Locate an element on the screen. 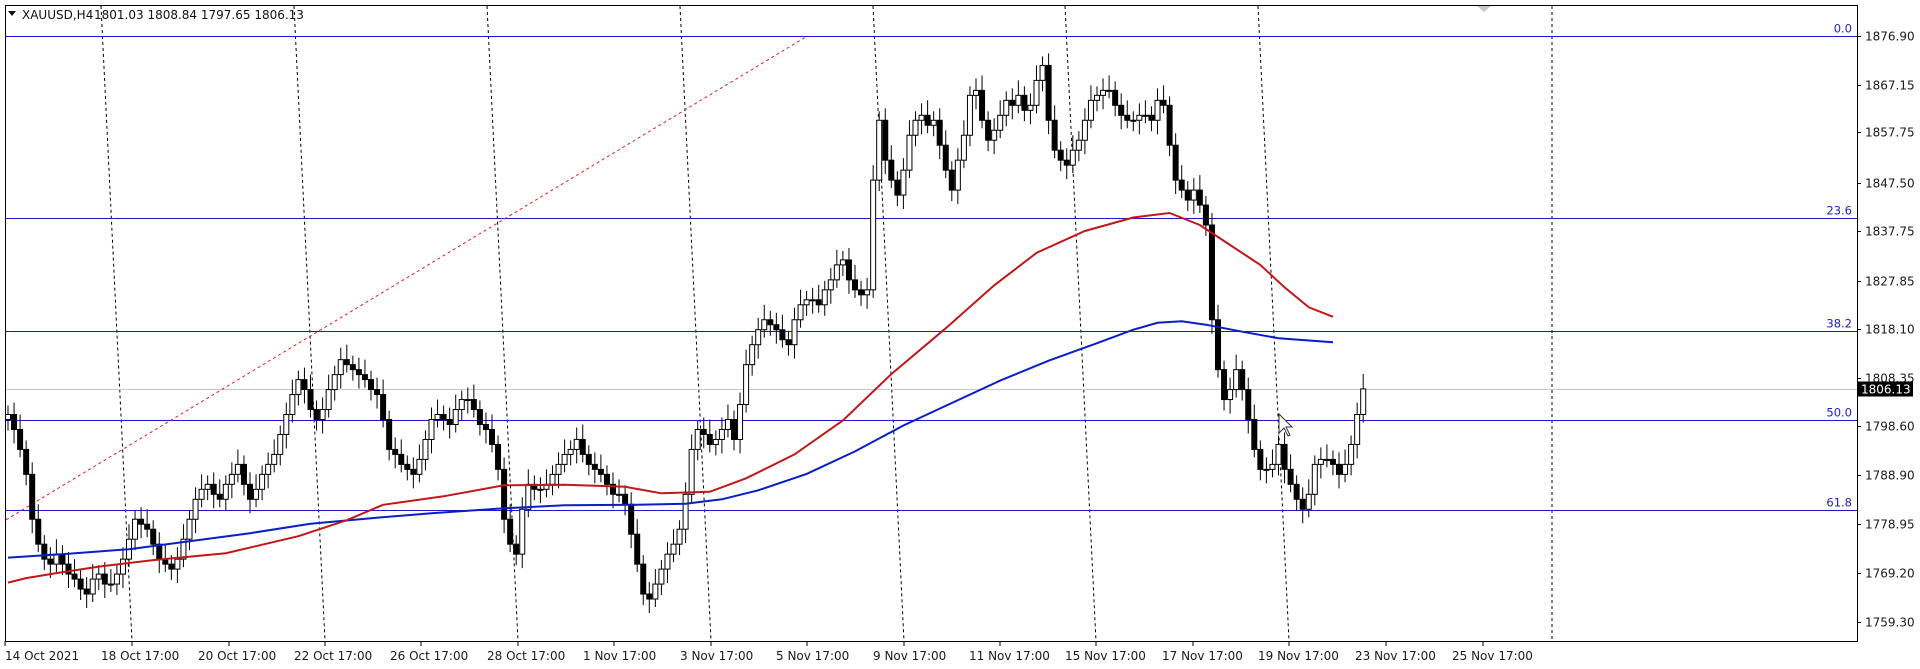 This screenshot has height=669, width=1920. time-tick-label: 11 Nov 17:00 is located at coordinates (1009, 656).